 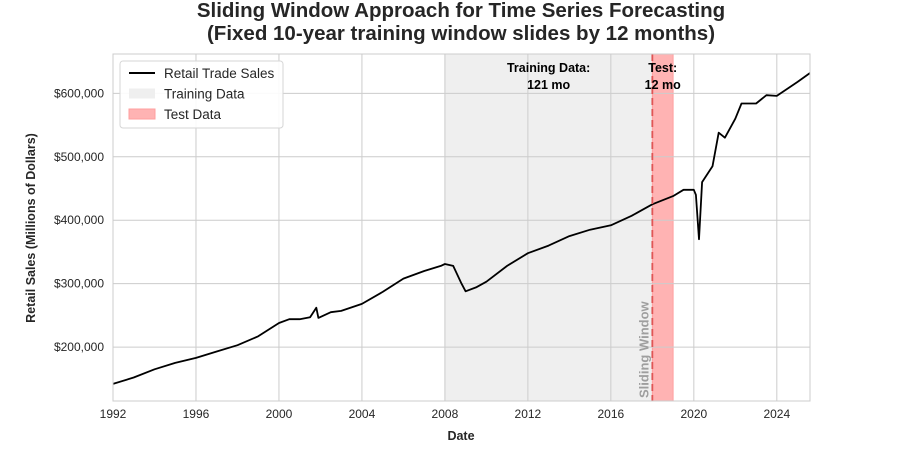 I want to click on annotation-line: 12 mo, so click(x=663, y=85).